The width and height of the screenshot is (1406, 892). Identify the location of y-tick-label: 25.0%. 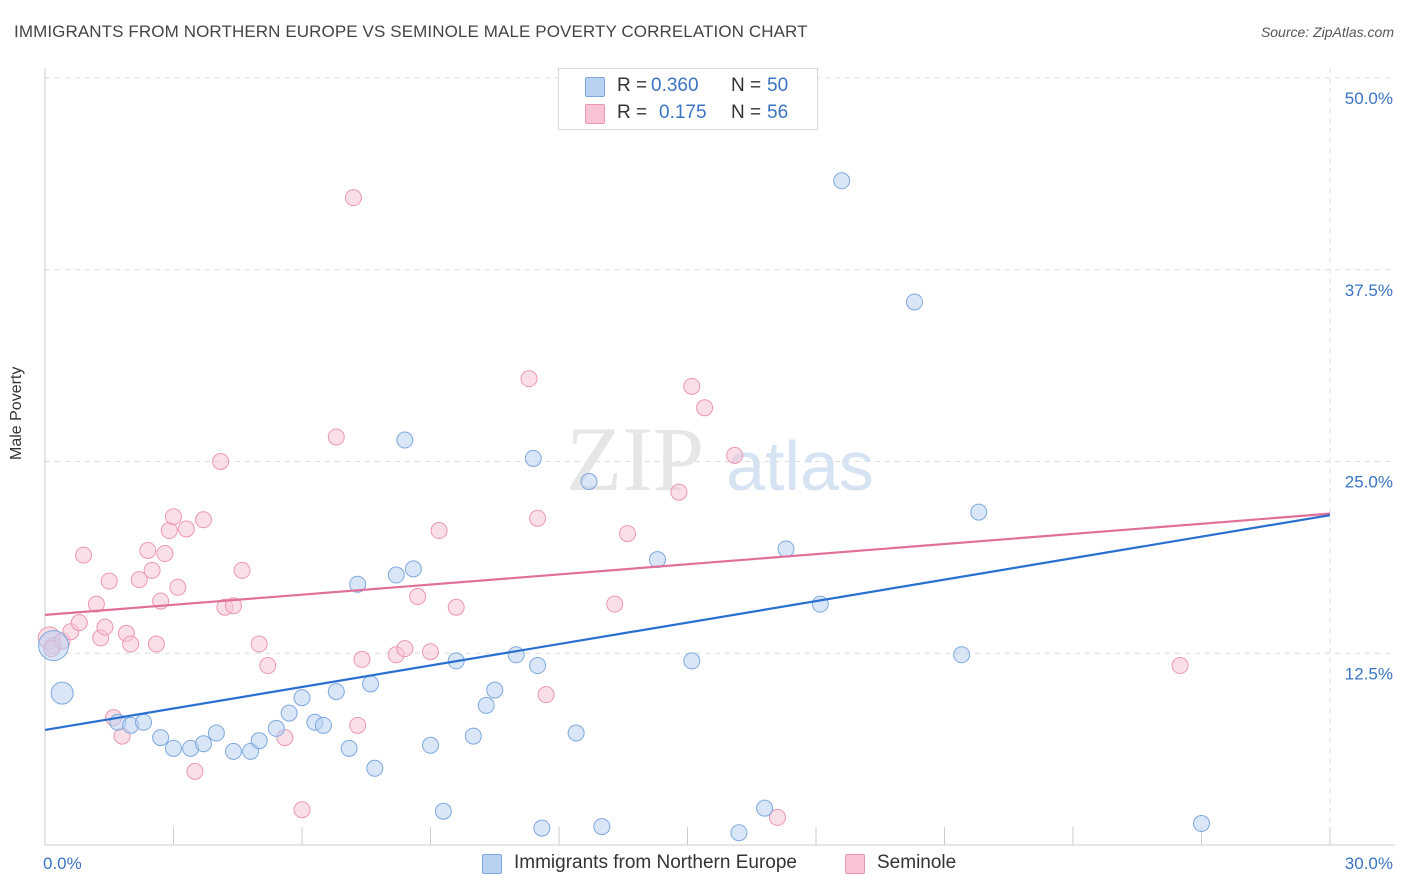
(1369, 482).